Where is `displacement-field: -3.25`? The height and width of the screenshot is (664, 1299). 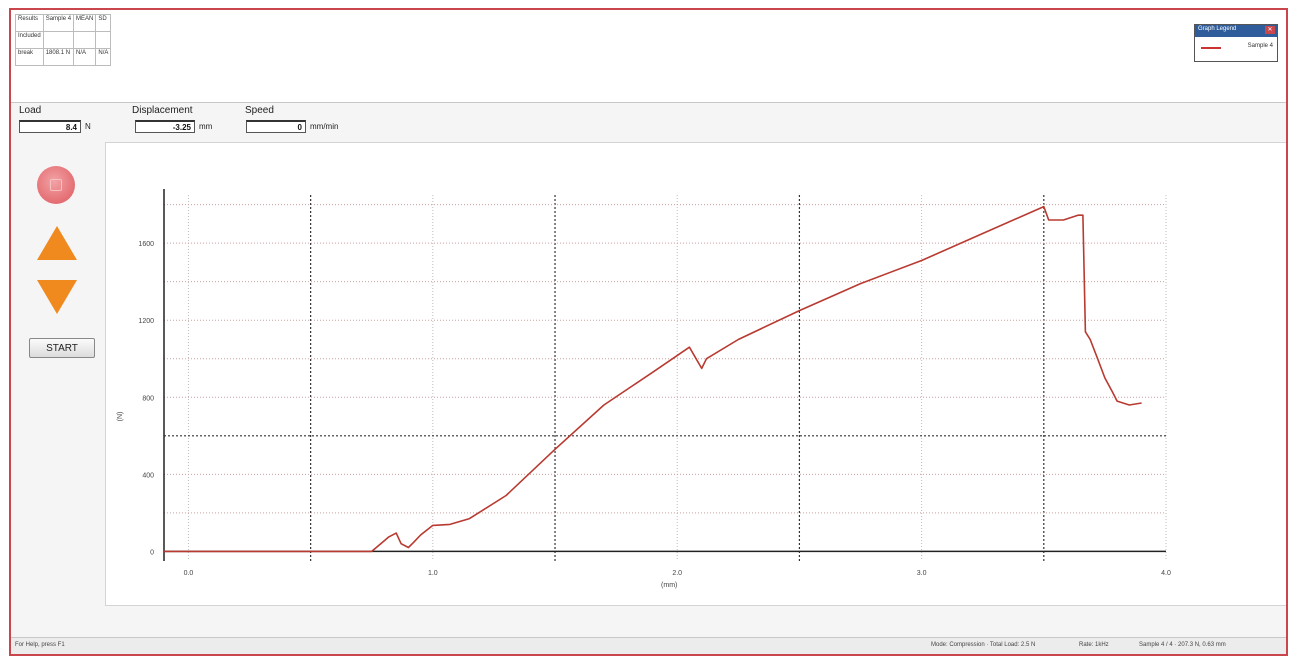
displacement-field: -3.25 is located at coordinates (165, 126).